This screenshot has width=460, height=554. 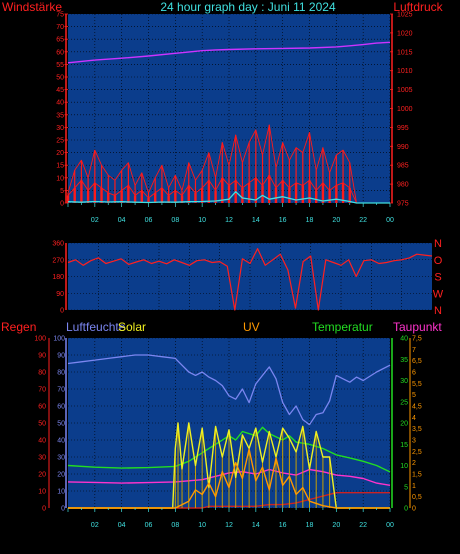 I want to click on direction-series, so click(x=250, y=279).